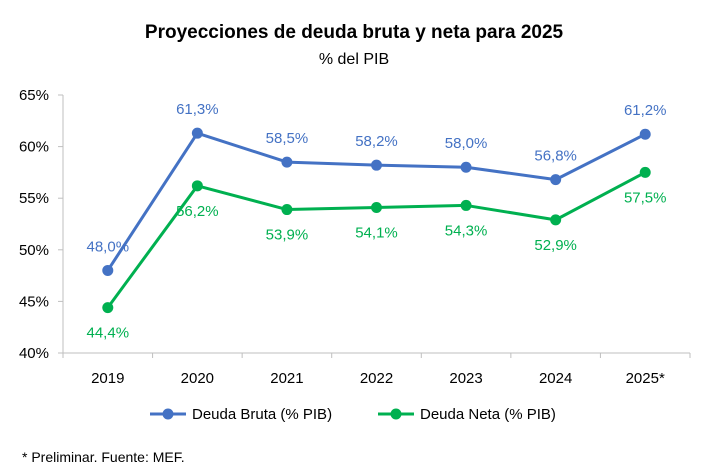 The width and height of the screenshot is (709, 473). Describe the element at coordinates (376, 232) in the screenshot. I see `data-label: 54,1%` at that location.